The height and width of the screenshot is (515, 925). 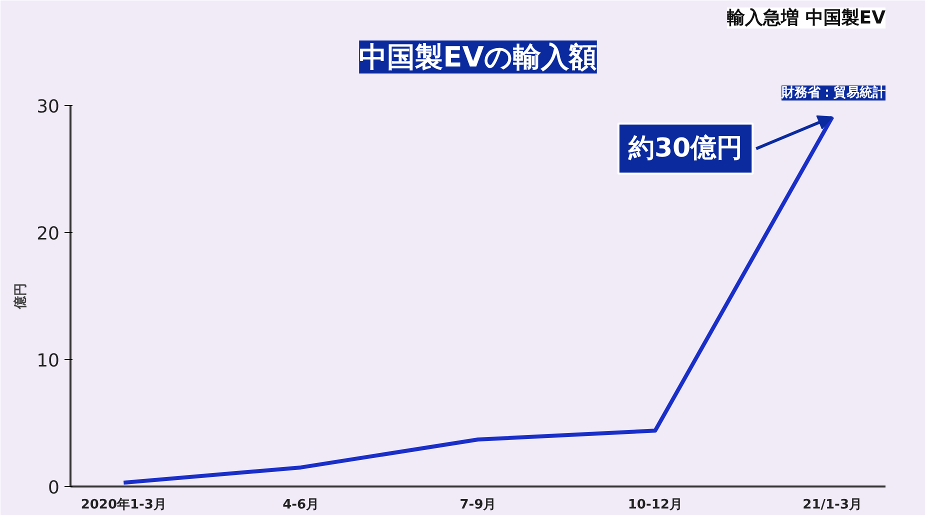 What do you see at coordinates (478, 57) in the screenshot?
I see `chart-title: 中国製EVの輸入額` at bounding box center [478, 57].